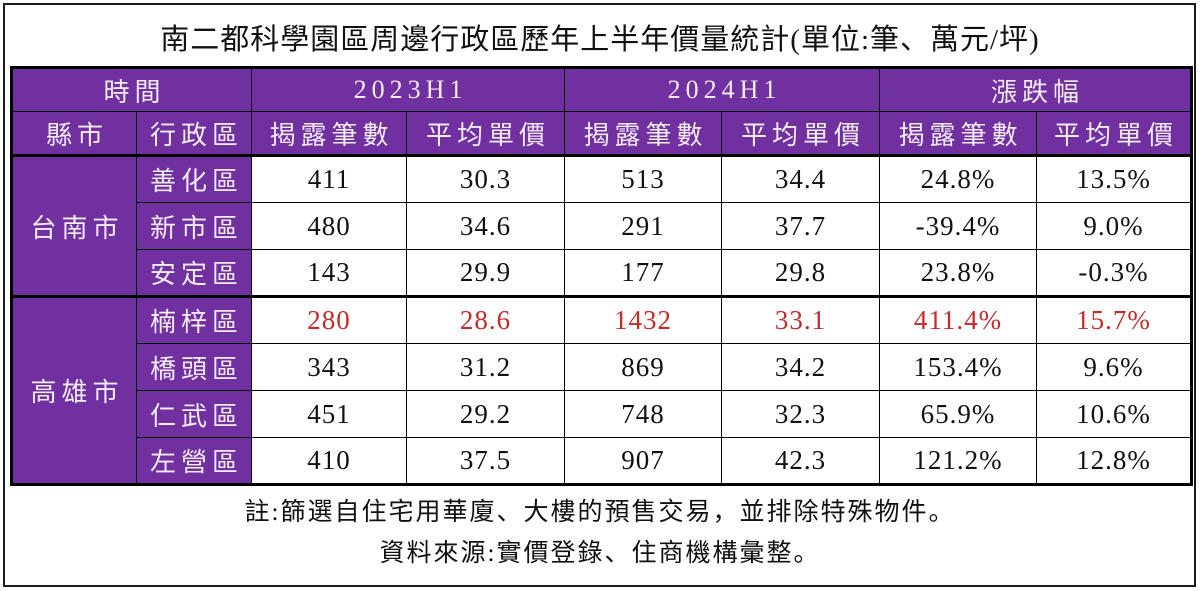  I want to click on value-cell: 15.7%, so click(1114, 319).